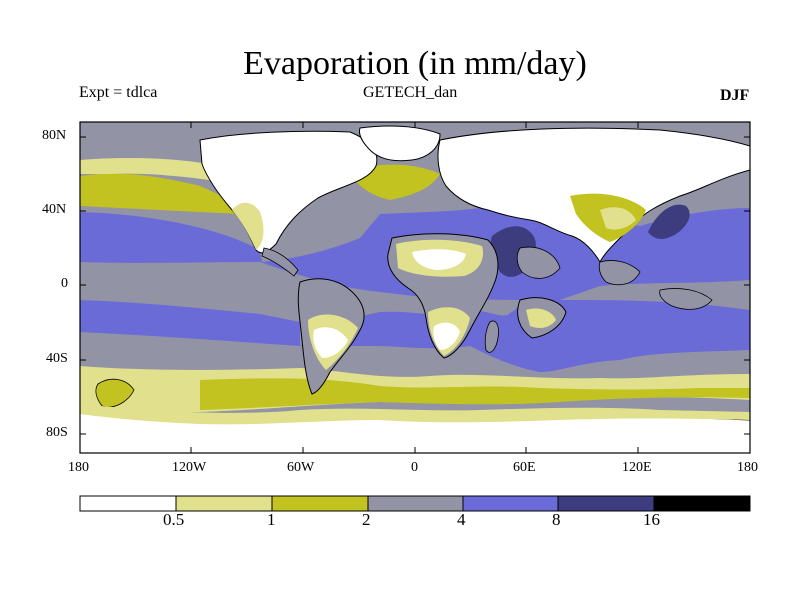  Describe the element at coordinates (174, 519) in the screenshot. I see `colorbar-label-0-5: 0.5` at that location.